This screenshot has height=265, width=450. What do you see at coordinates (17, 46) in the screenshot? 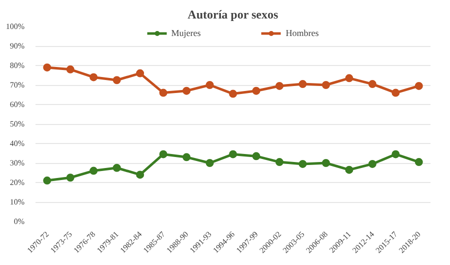
I see `y-tick-label: 90%` at bounding box center [17, 46].